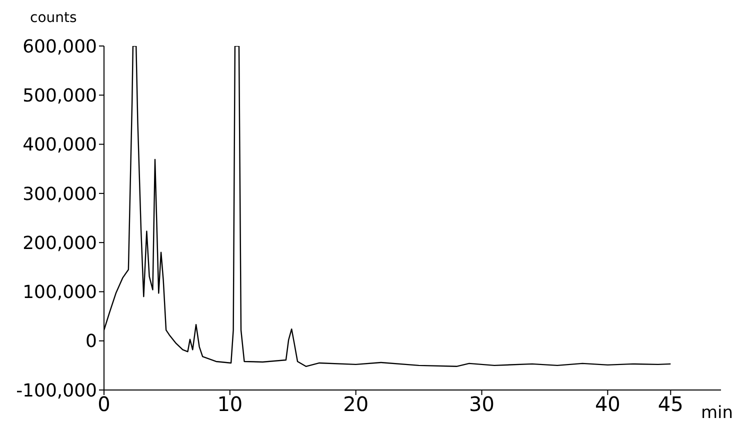 The height and width of the screenshot is (440, 743). What do you see at coordinates (59, 96) in the screenshot?
I see `y-tick-label: 500,000` at bounding box center [59, 96].